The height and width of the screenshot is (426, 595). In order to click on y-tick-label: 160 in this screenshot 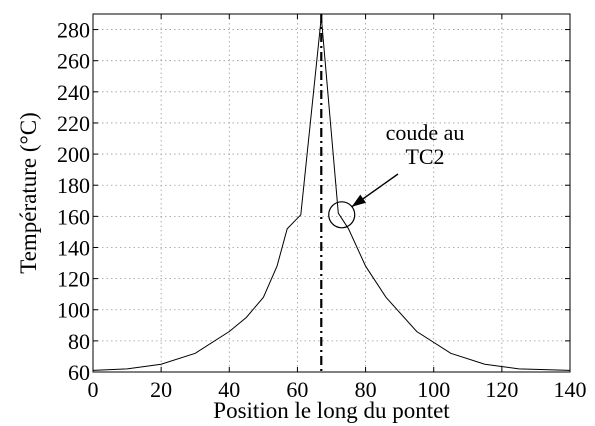, I will do `click(73, 216)`.